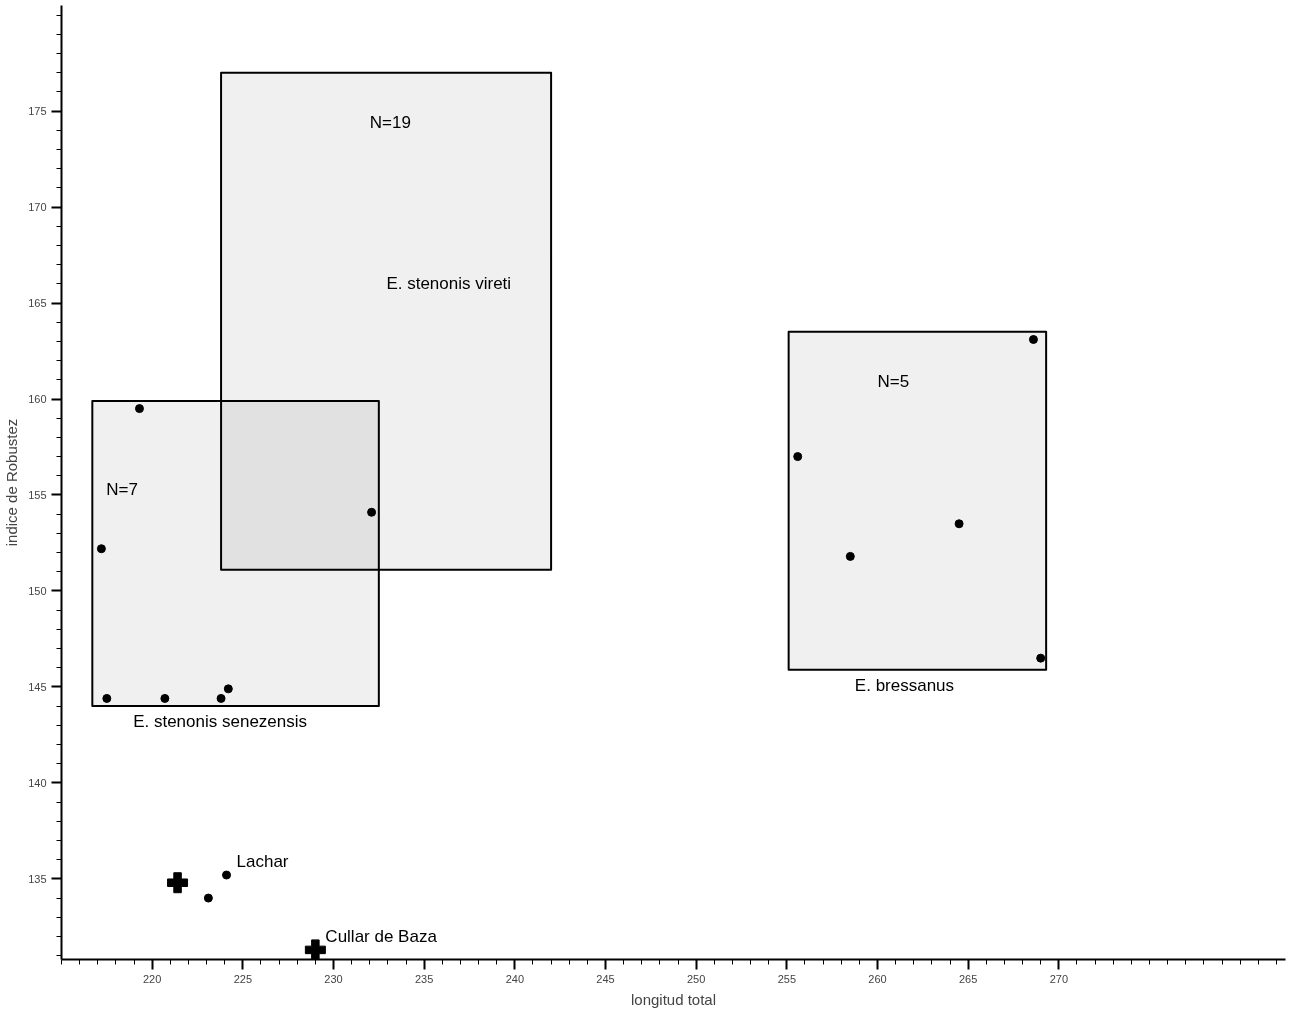 Image resolution: width=1301 pixels, height=1024 pixels. What do you see at coordinates (37, 207) in the screenshot?
I see `y-tick-label: 170` at bounding box center [37, 207].